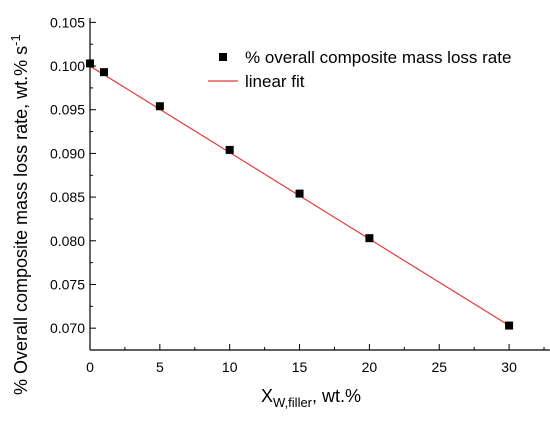 This screenshot has width=550, height=423. What do you see at coordinates (67, 197) in the screenshot?
I see `y-tick-label: 0.085` at bounding box center [67, 197].